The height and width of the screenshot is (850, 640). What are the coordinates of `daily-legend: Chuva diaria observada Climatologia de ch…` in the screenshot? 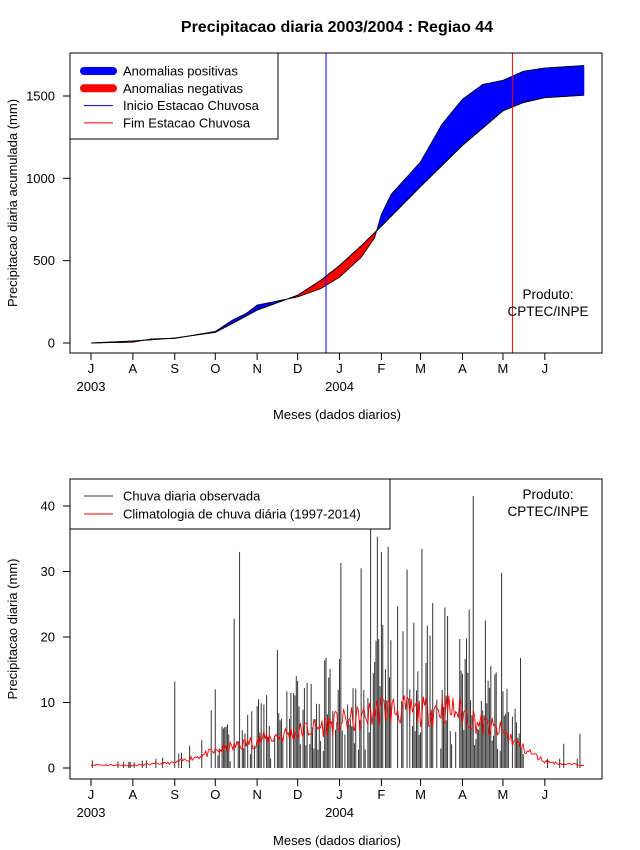 It's located at (230, 504).